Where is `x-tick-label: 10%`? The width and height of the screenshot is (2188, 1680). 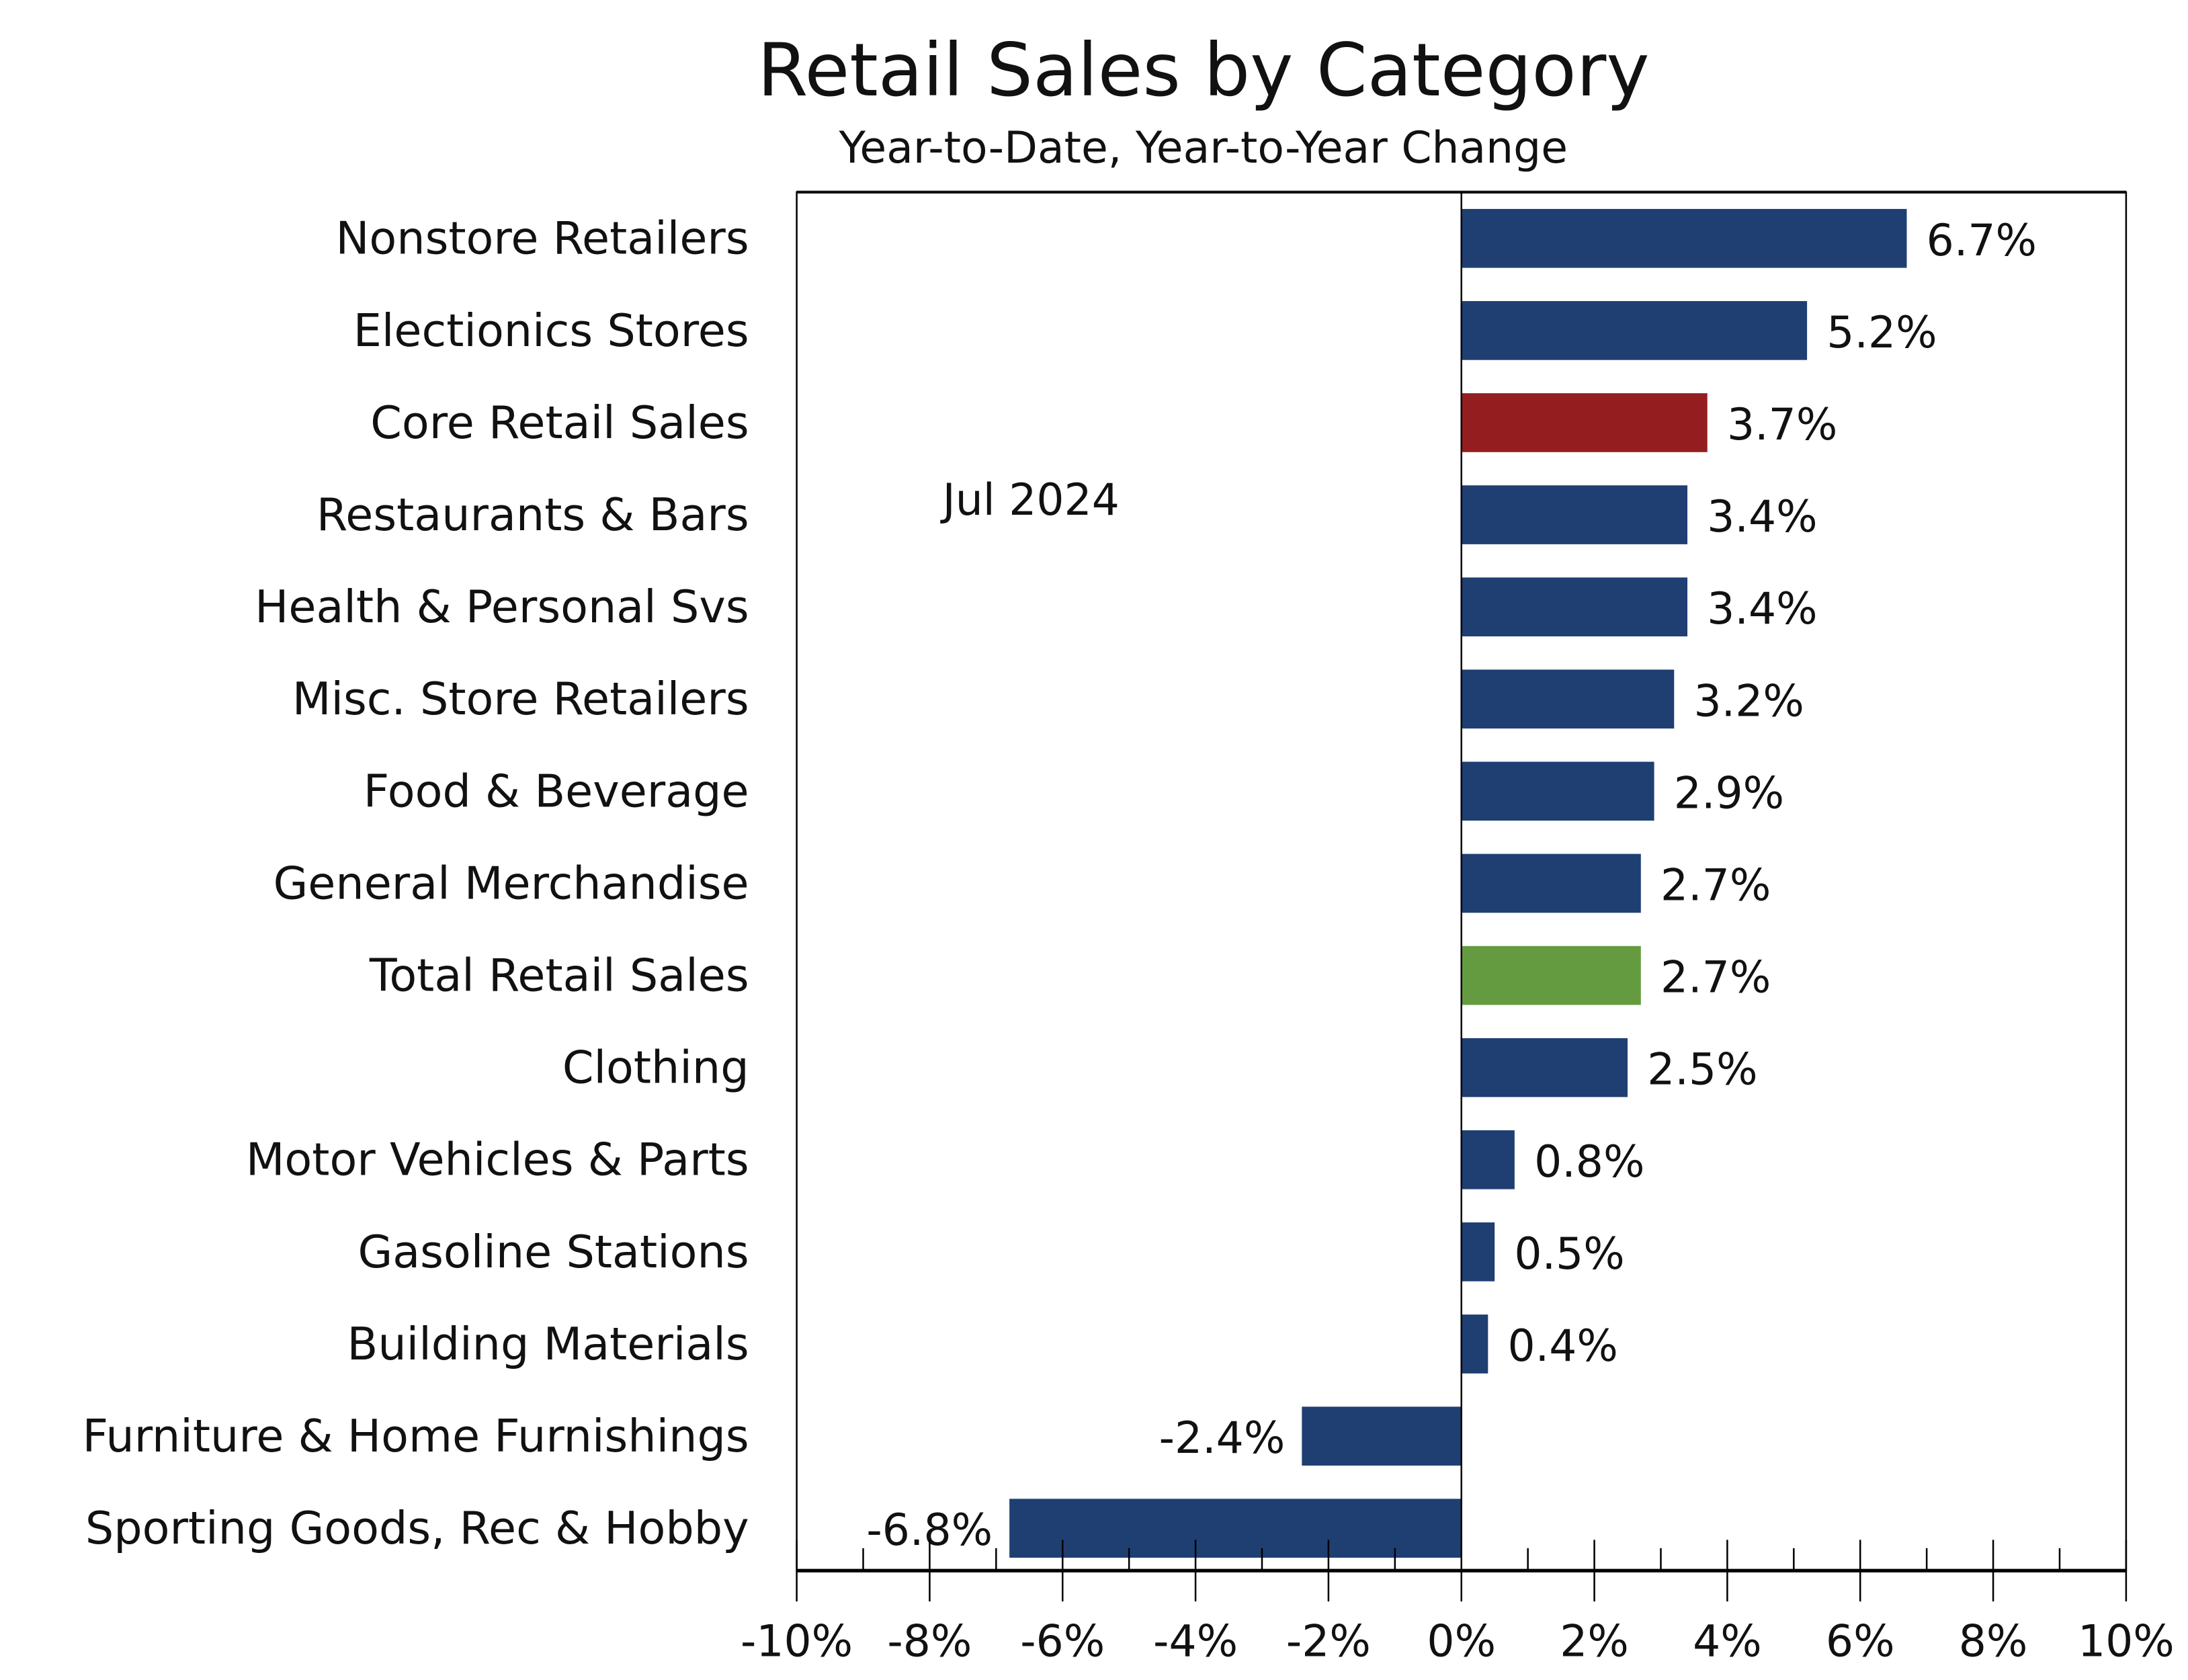
x-tick-label: 10% is located at coordinates (2126, 1642).